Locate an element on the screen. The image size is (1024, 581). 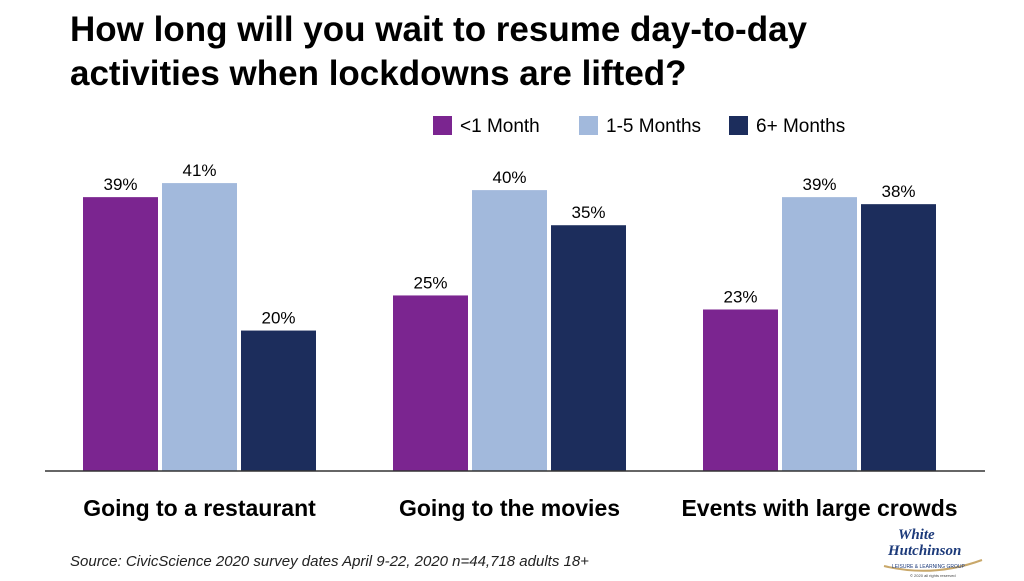
value-label-0-0: 39% is located at coordinates (120, 184).